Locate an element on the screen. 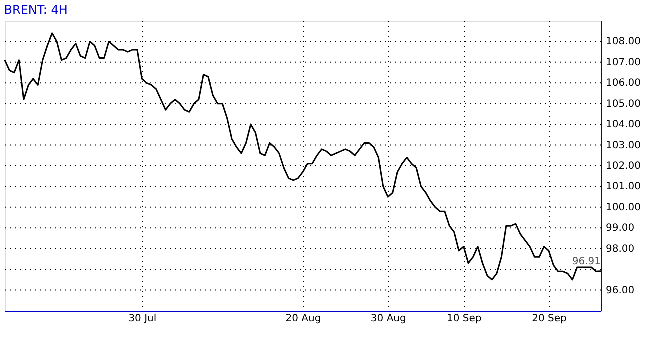 Image resolution: width=660 pixels, height=340 pixels. x-tick-label: 30 Aug is located at coordinates (388, 319).